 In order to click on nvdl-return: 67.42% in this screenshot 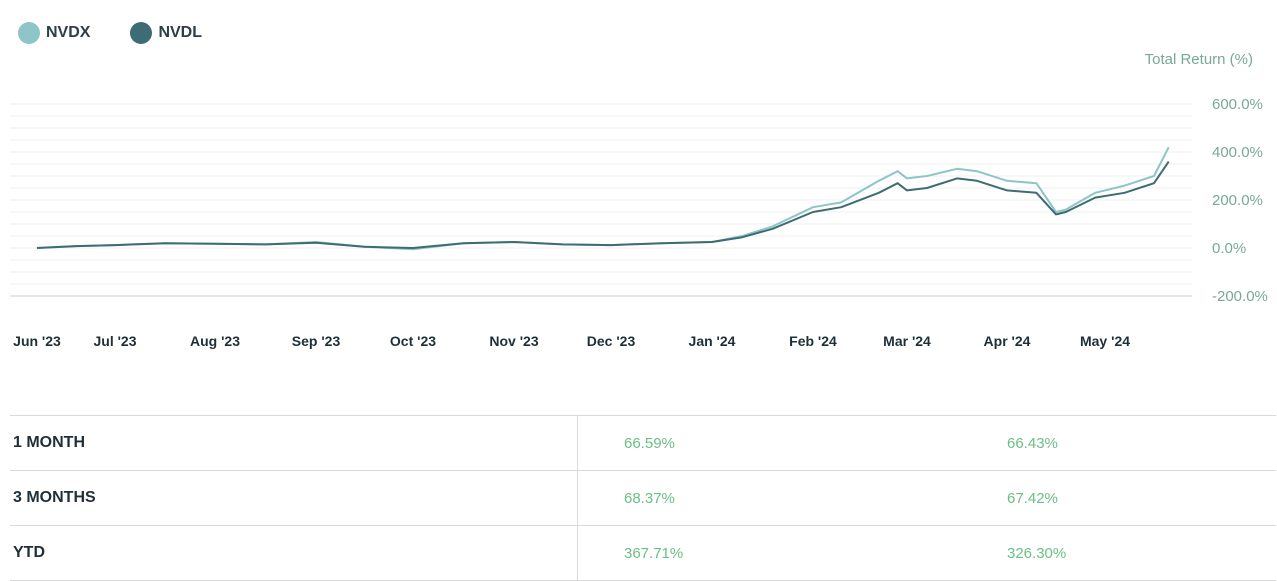, I will do `click(1118, 498)`.